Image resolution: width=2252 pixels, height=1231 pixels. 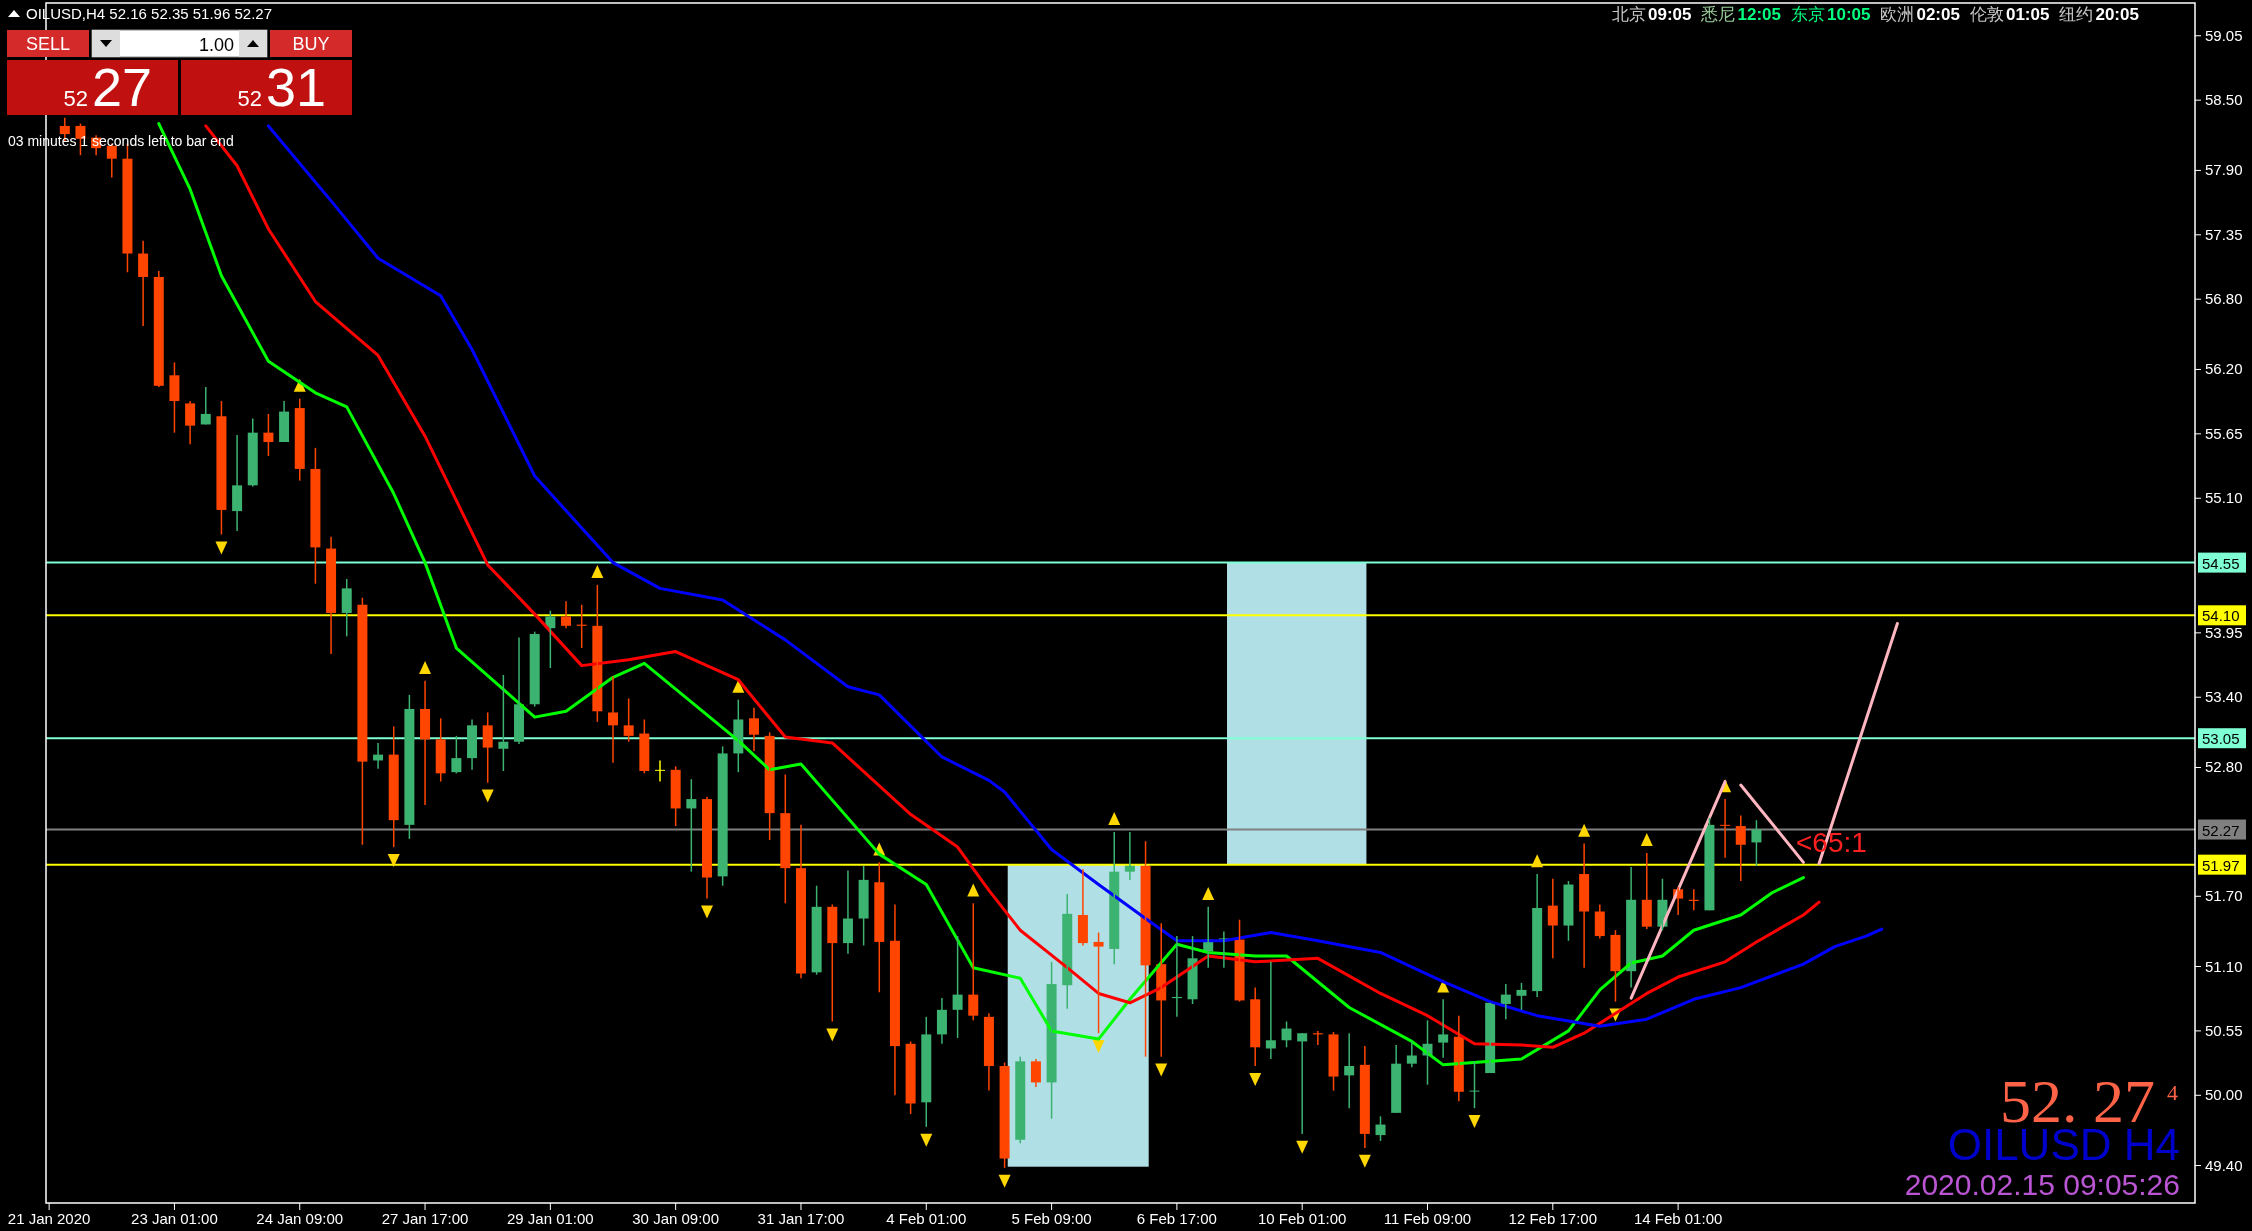 What do you see at coordinates (2221, 739) in the screenshot?
I see `ref-line-label: 53.05` at bounding box center [2221, 739].